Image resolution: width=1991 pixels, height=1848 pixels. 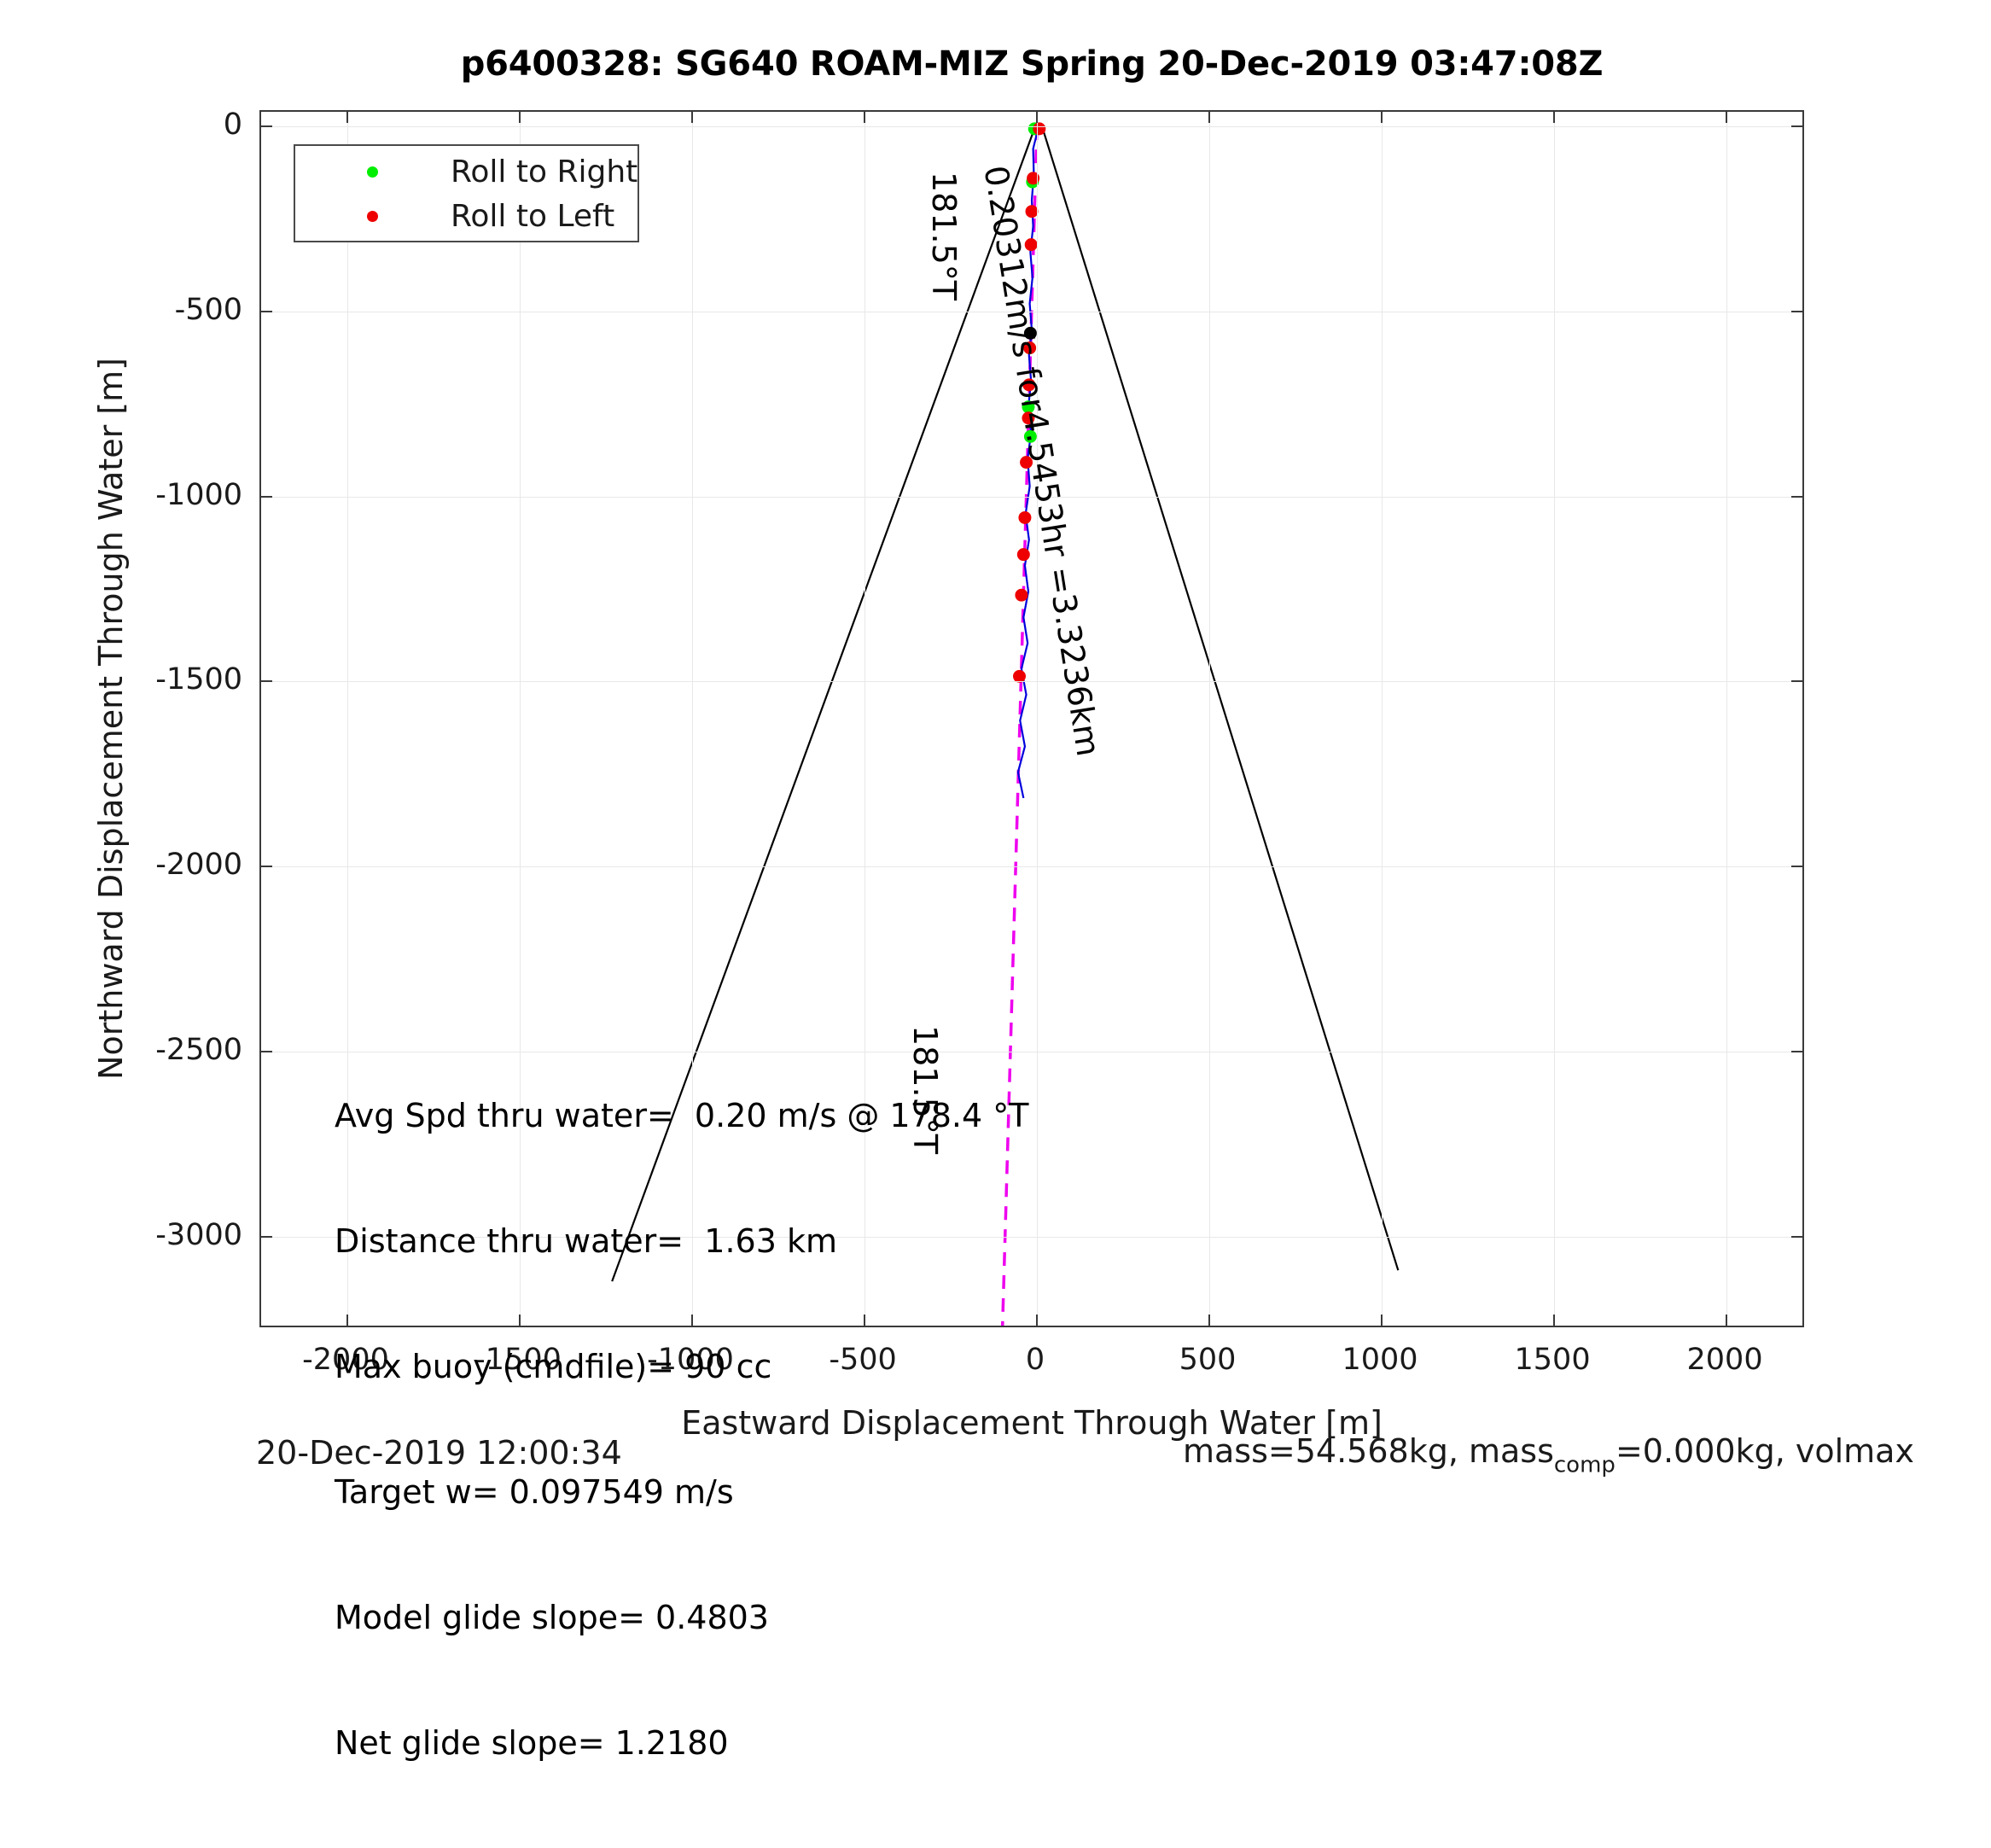 I want to click on y-tick-label: -2000, so click(x=198, y=865).